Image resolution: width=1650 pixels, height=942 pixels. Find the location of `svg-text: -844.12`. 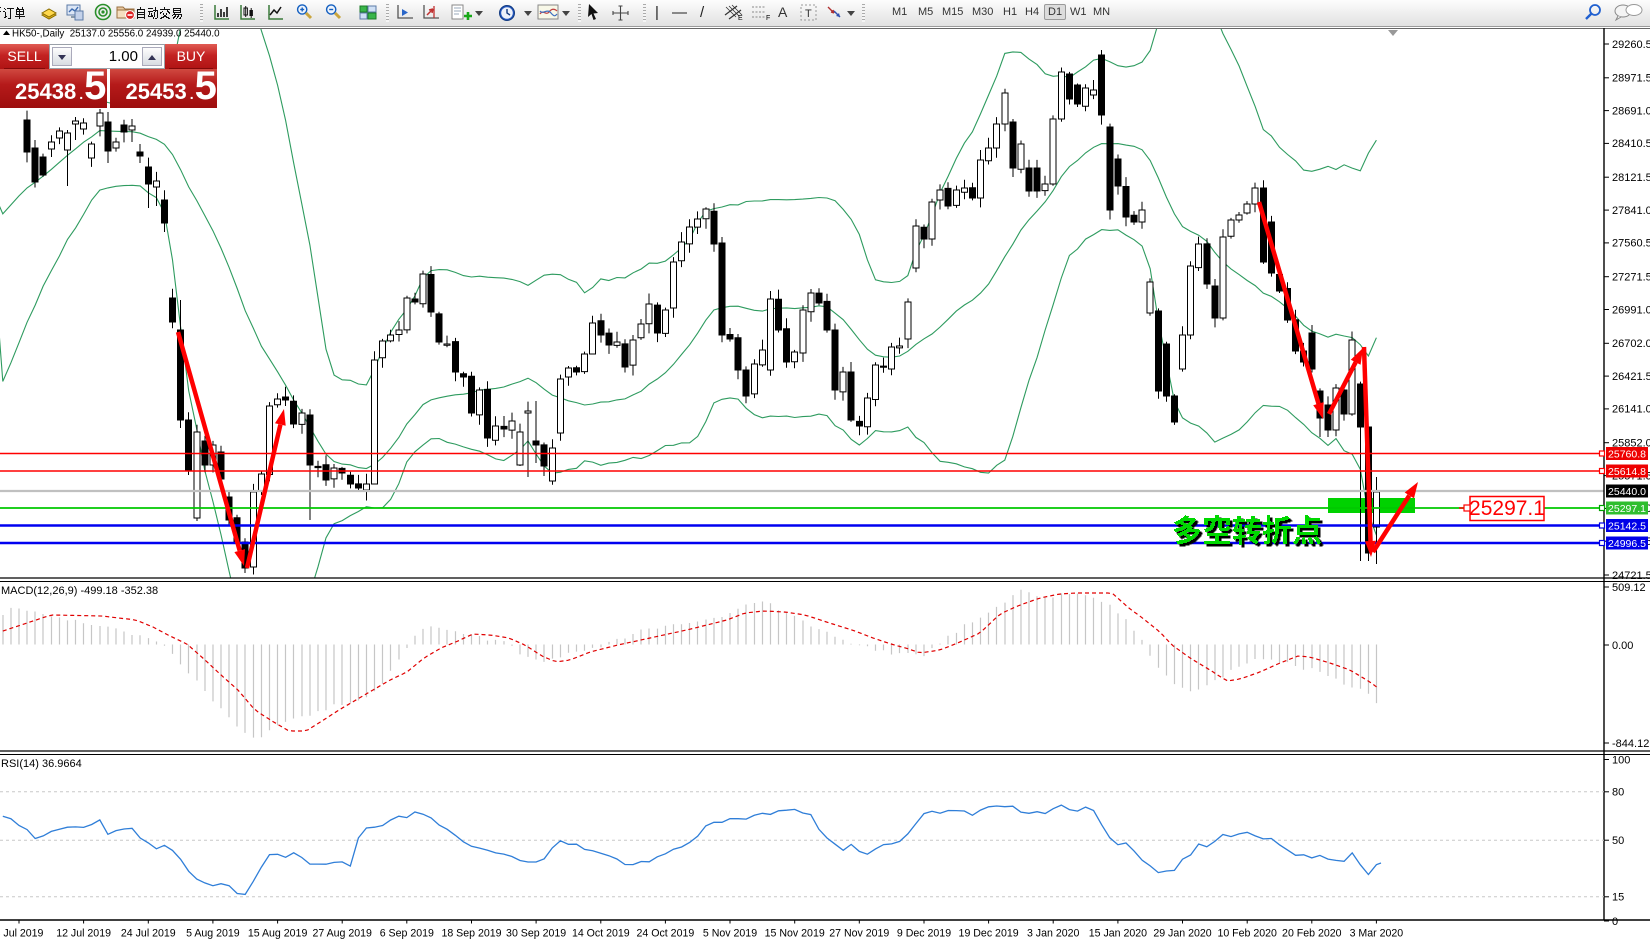

svg-text: -844.12 is located at coordinates (1630, 744).